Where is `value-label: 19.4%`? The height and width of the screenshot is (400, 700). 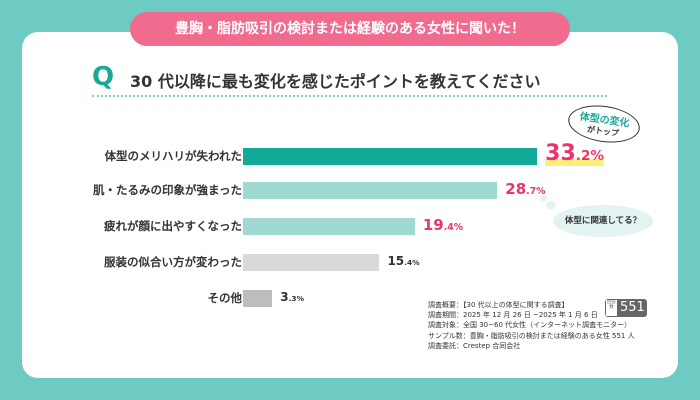 value-label: 19.4% is located at coordinates (443, 225).